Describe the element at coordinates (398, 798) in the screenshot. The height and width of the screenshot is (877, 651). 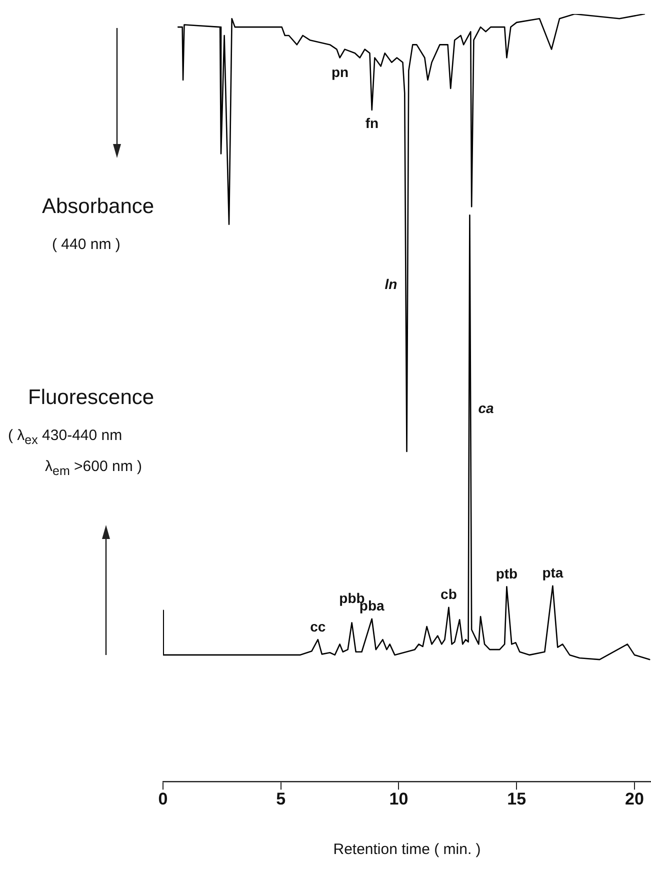
I see `x-tick-label: 10` at that location.